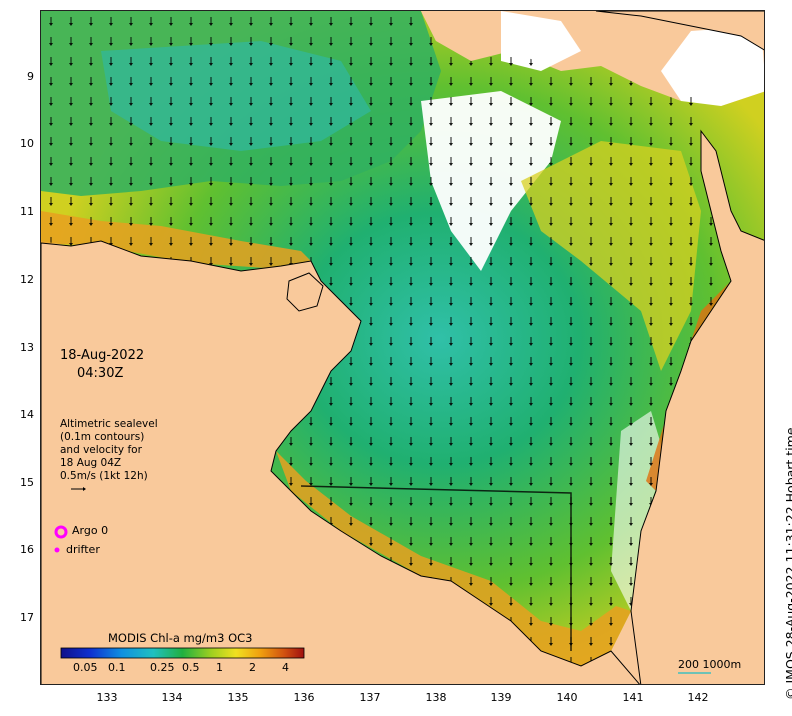 The image size is (792, 716). I want to click on argo-label: Argo 0, so click(90, 530).